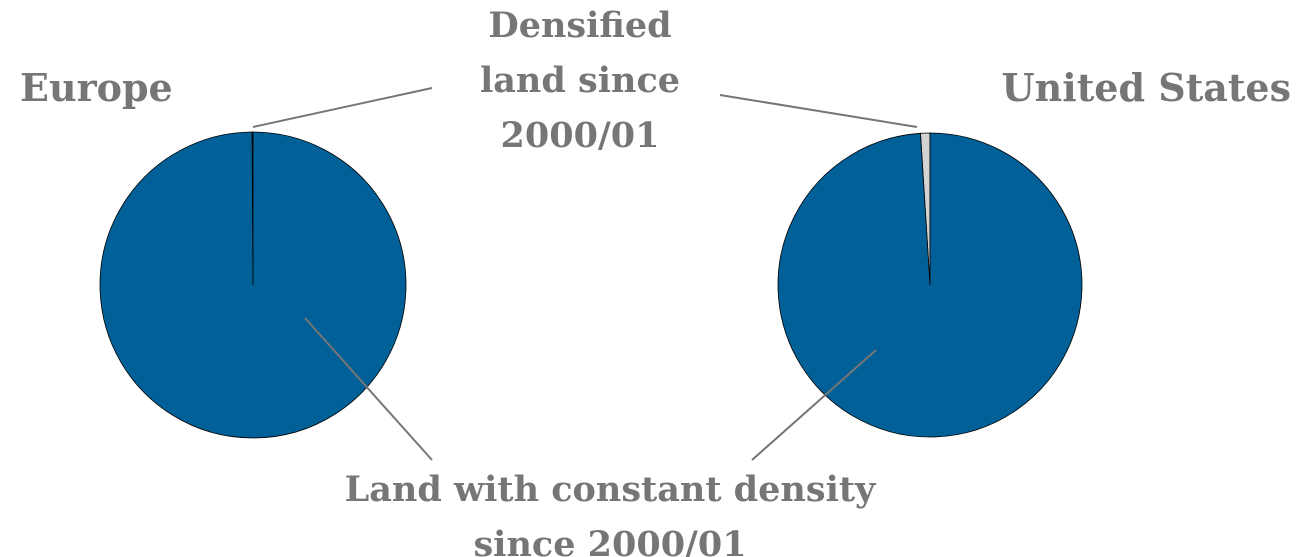 The width and height of the screenshot is (1299, 557). I want to click on category-label: Land with constant density since 2000/01, so click(610, 513).